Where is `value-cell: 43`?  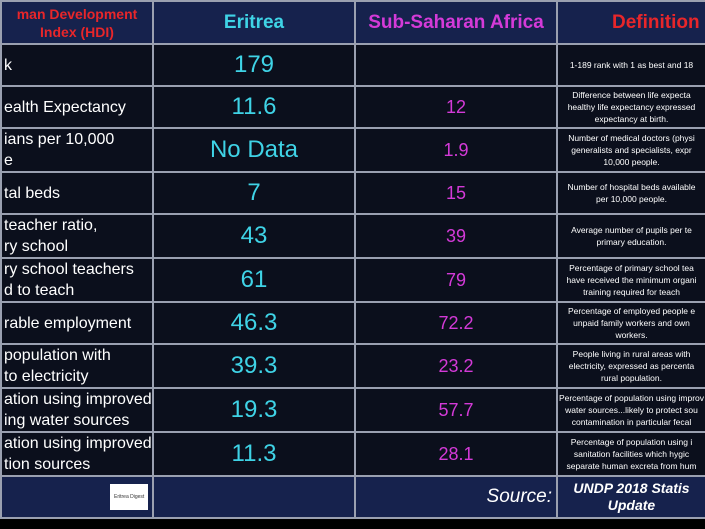
value-cell: 43 is located at coordinates (254, 236).